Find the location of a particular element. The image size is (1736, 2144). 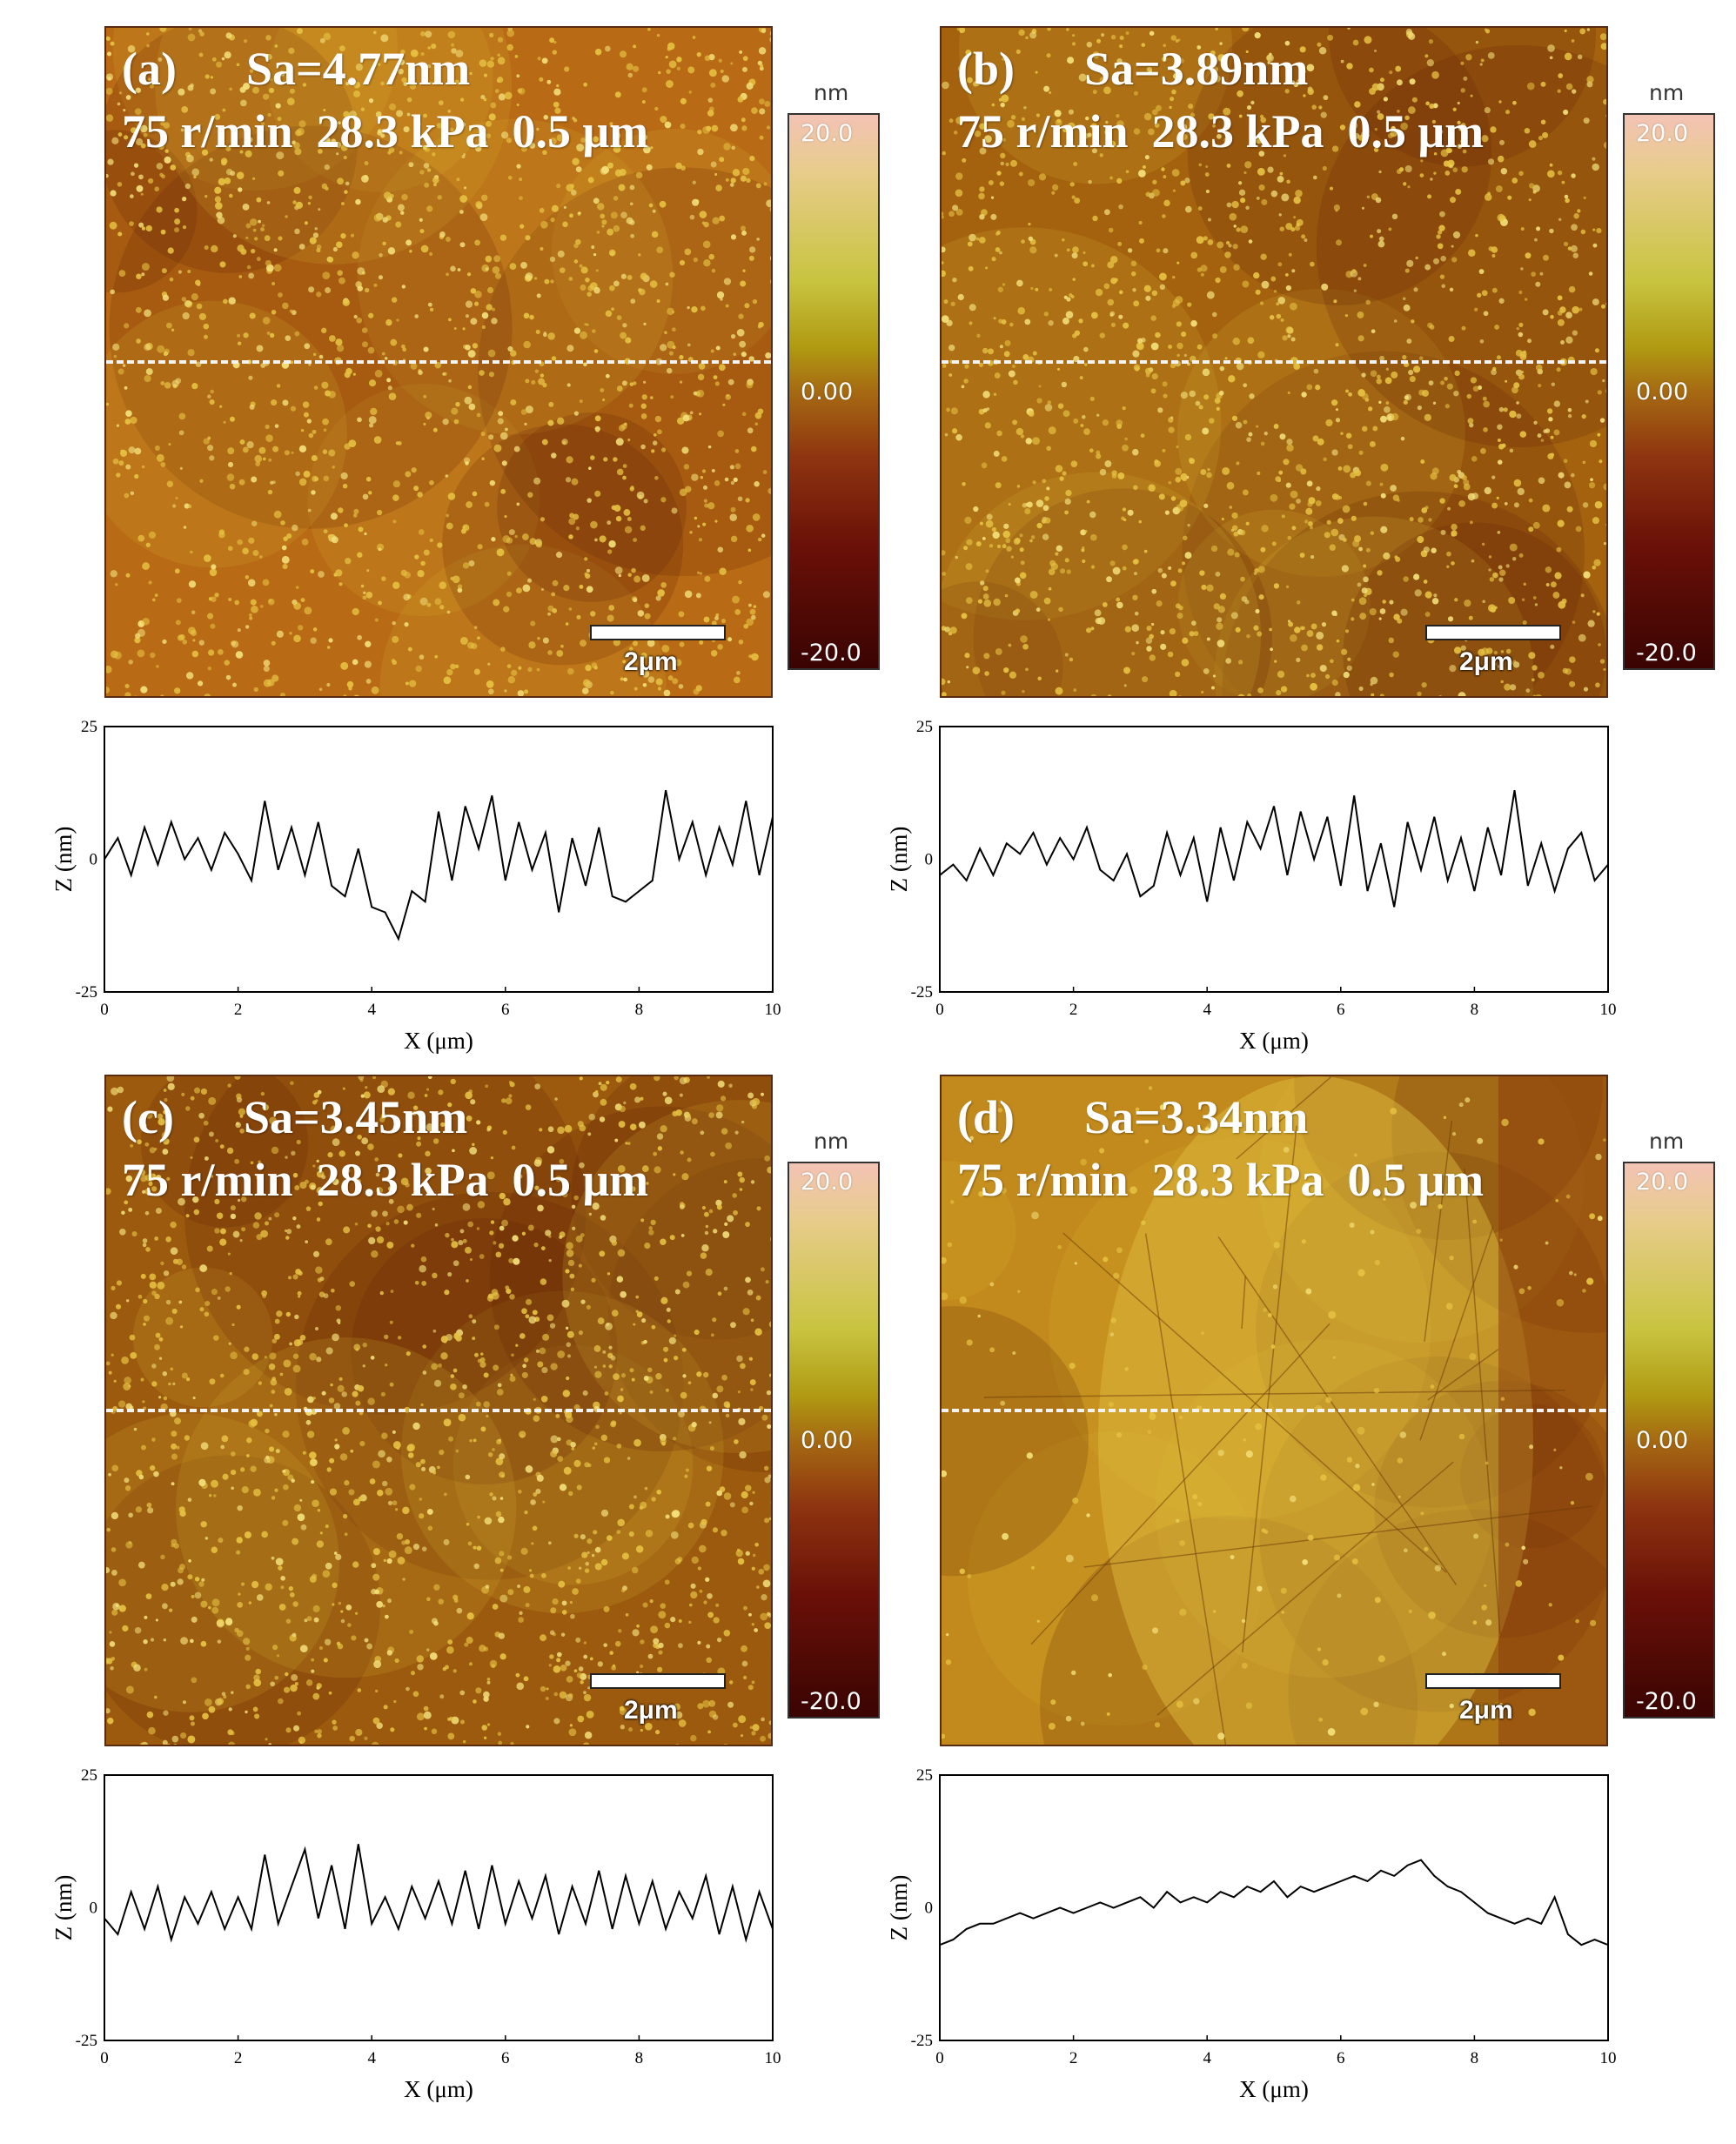

roughness-sa: Sa=3.34nm is located at coordinates (1196, 1117).